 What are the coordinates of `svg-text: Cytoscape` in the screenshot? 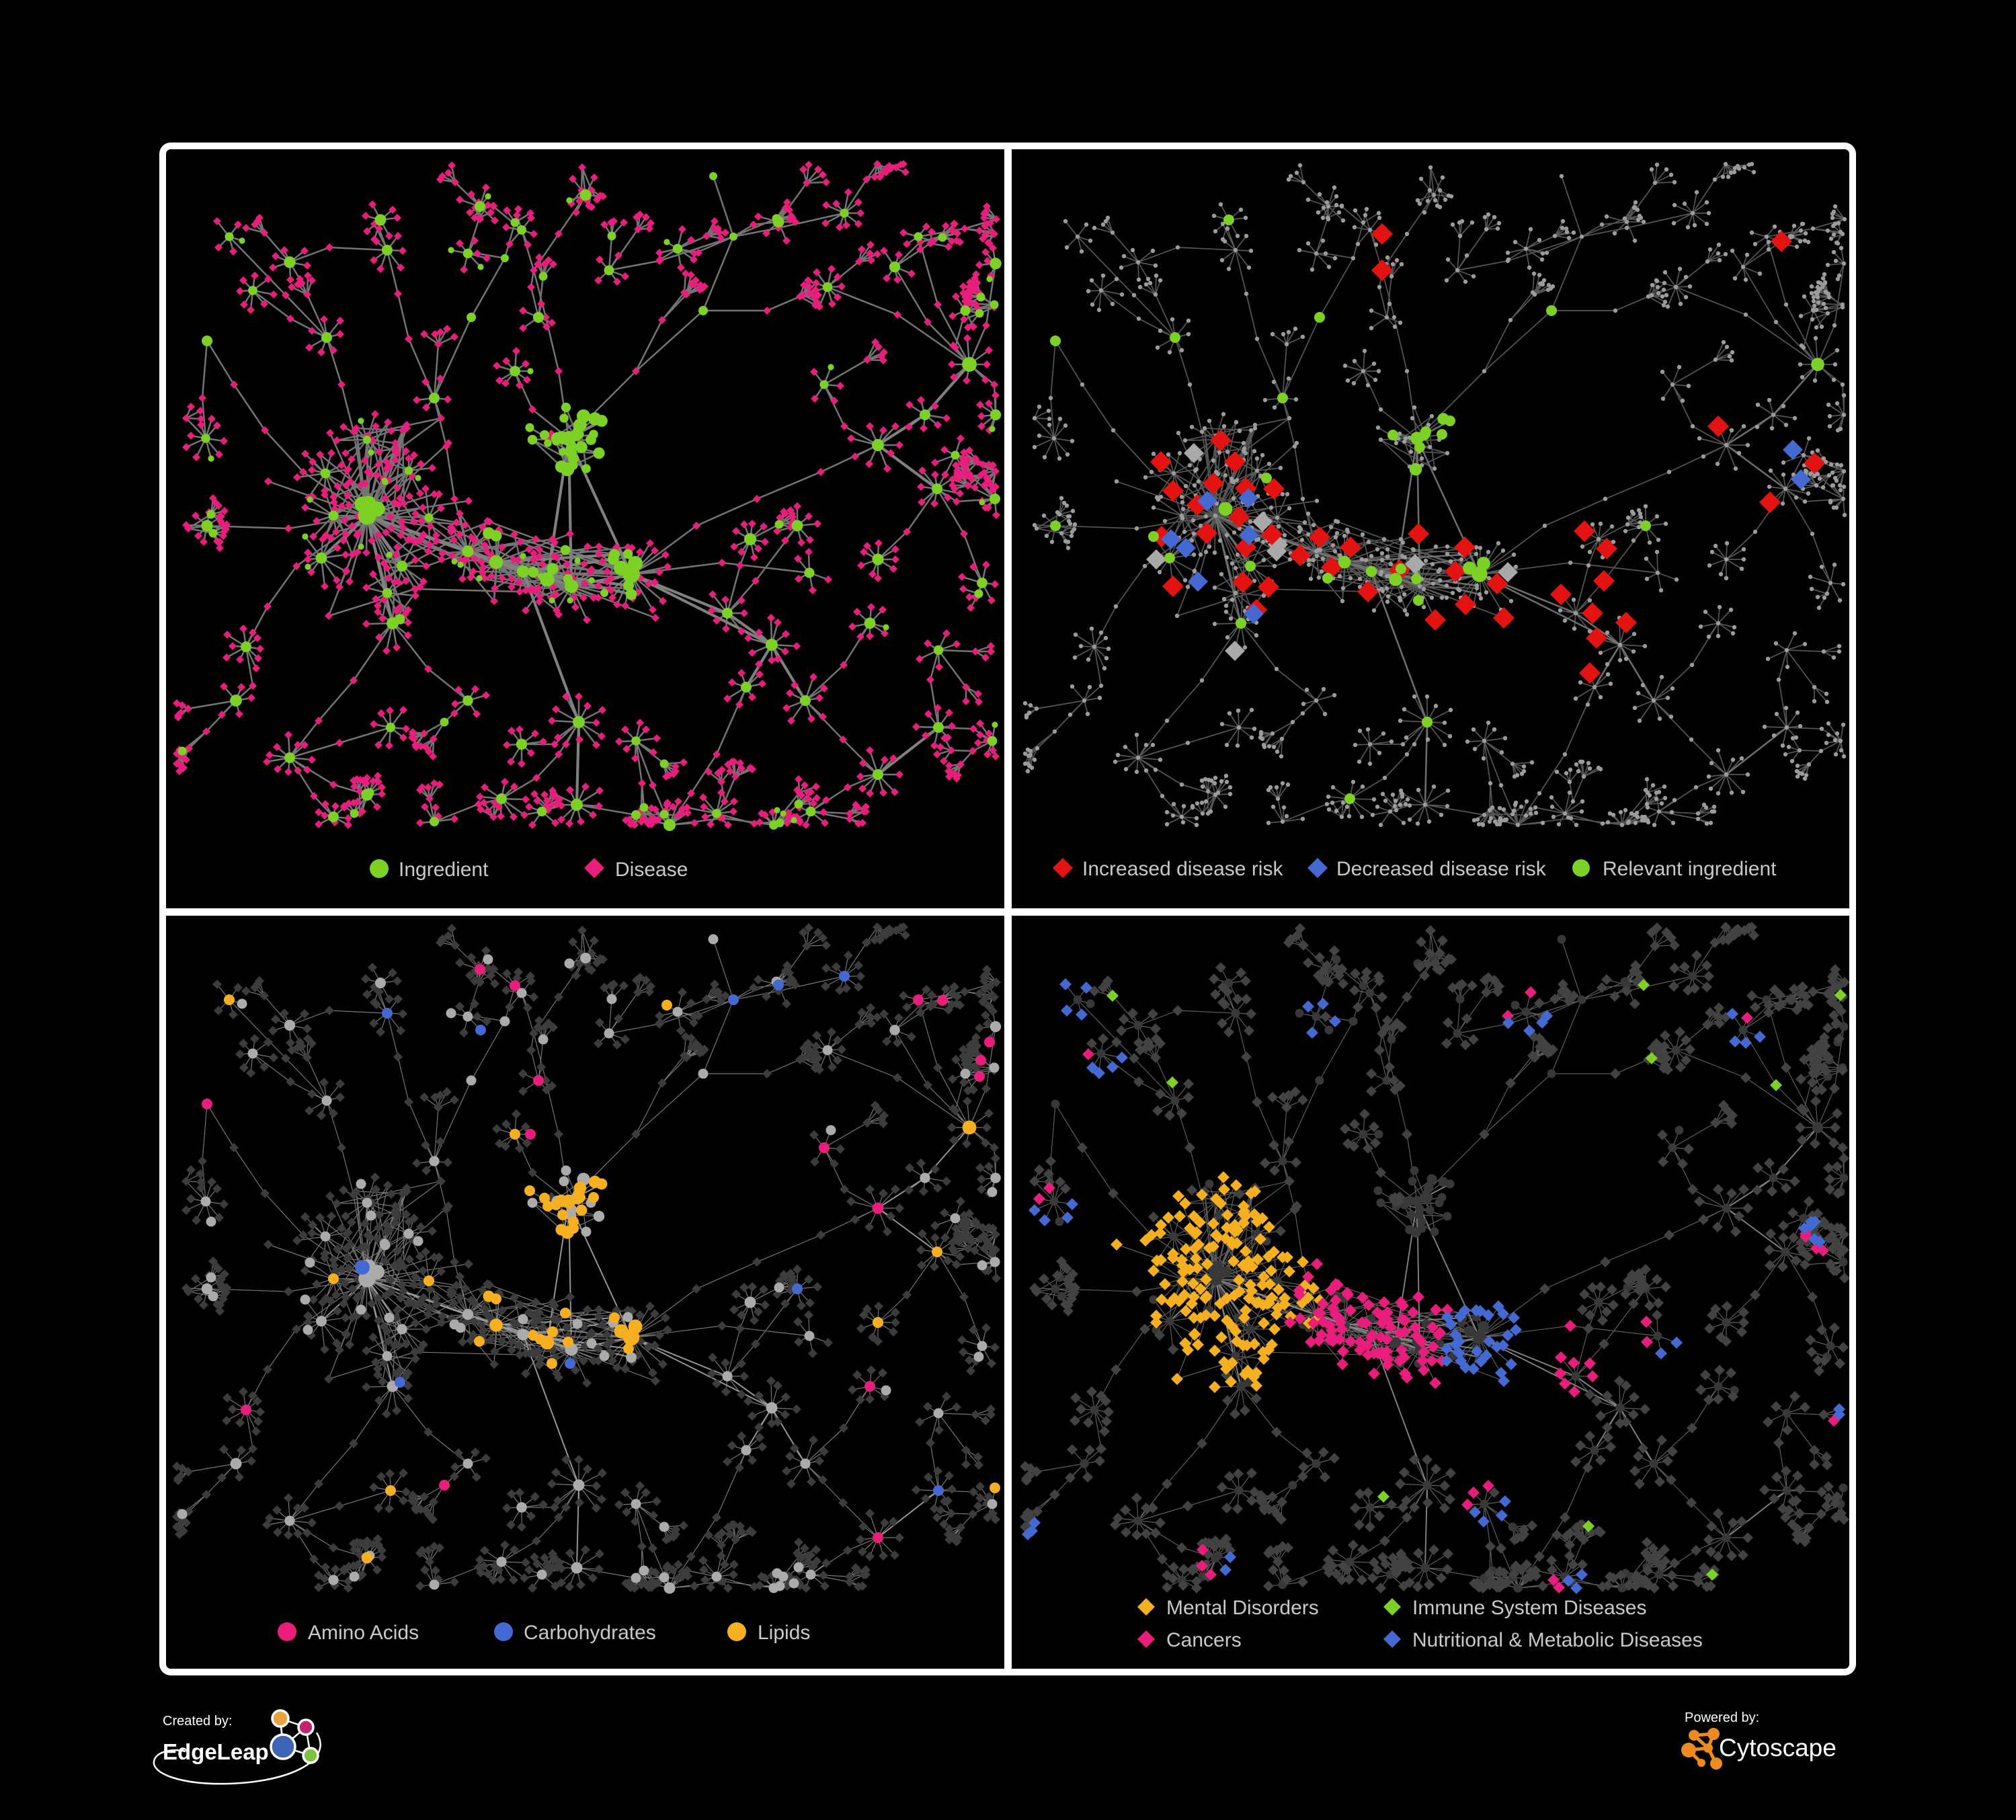 It's located at (1778, 1748).